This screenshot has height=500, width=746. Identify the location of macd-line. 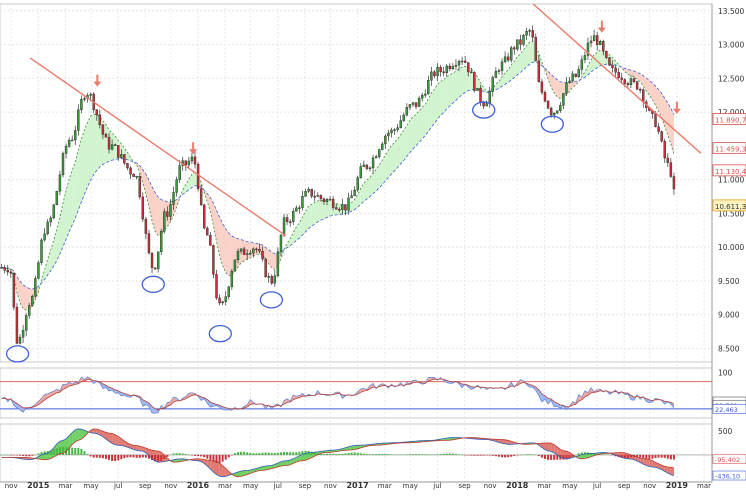
(338, 453).